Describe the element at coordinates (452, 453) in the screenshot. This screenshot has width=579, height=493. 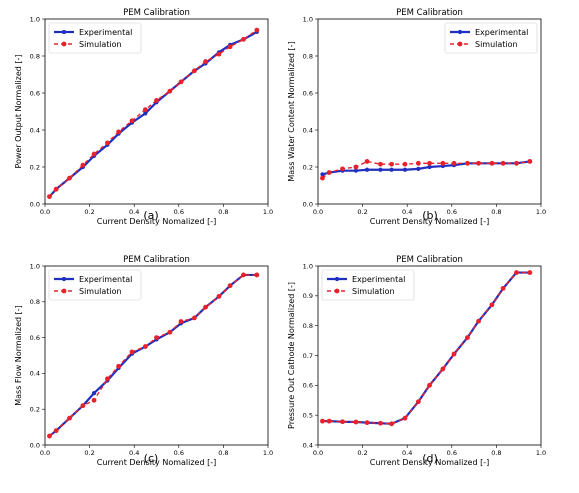
I see `x-tick-label: 0.6` at that location.